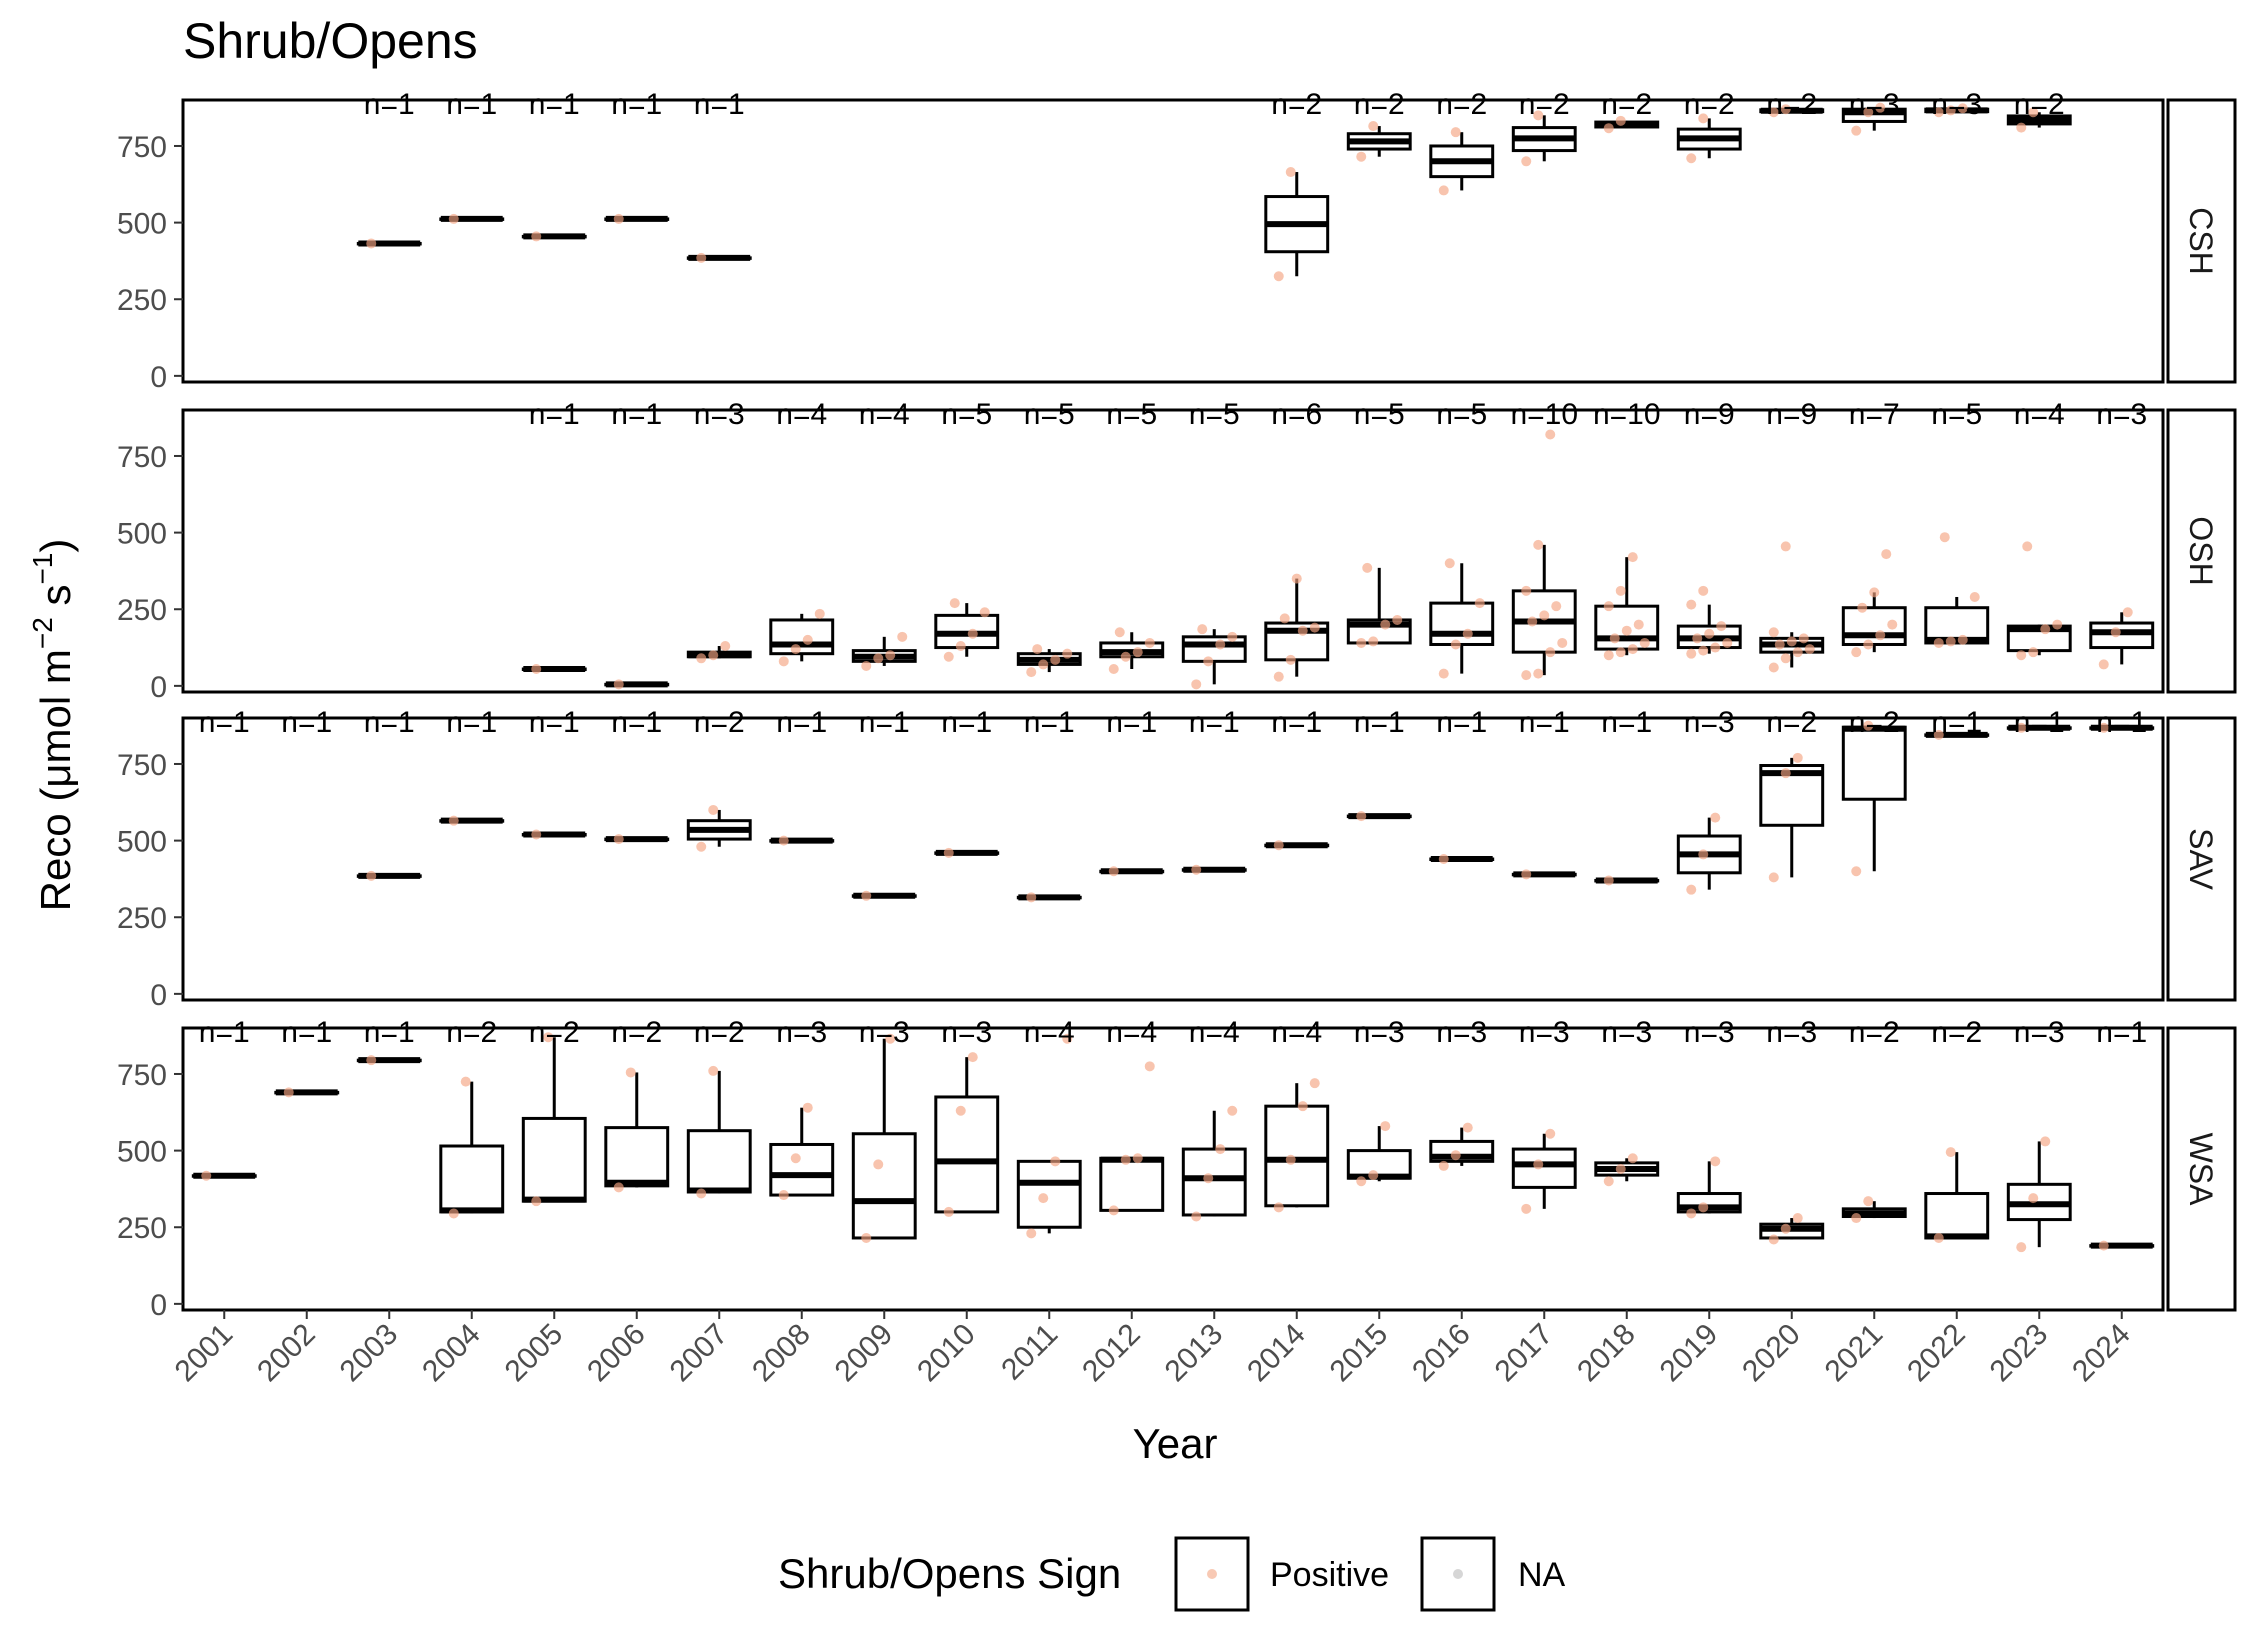 The width and height of the screenshot is (2250, 1650). Describe the element at coordinates (1462, 1093) in the screenshot. I see `box-wsa-2016: n=3` at that location.